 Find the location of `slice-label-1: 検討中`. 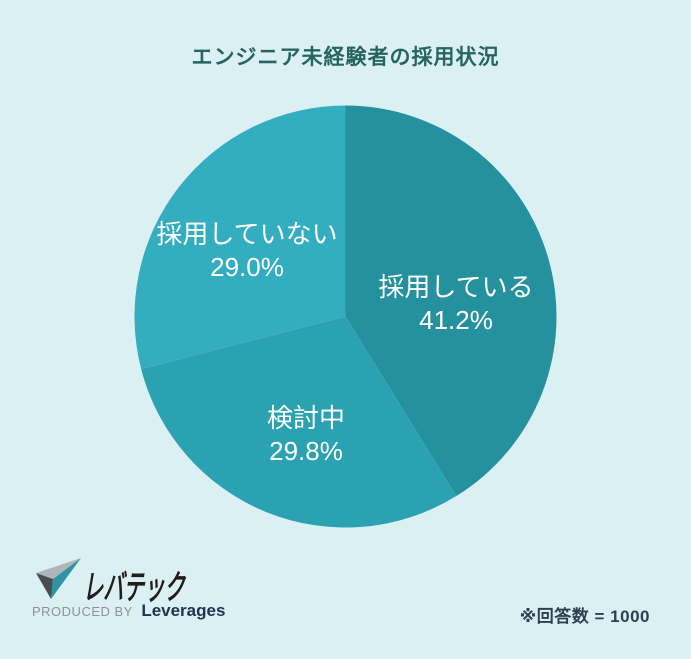

slice-label-1: 検討中 is located at coordinates (306, 418).